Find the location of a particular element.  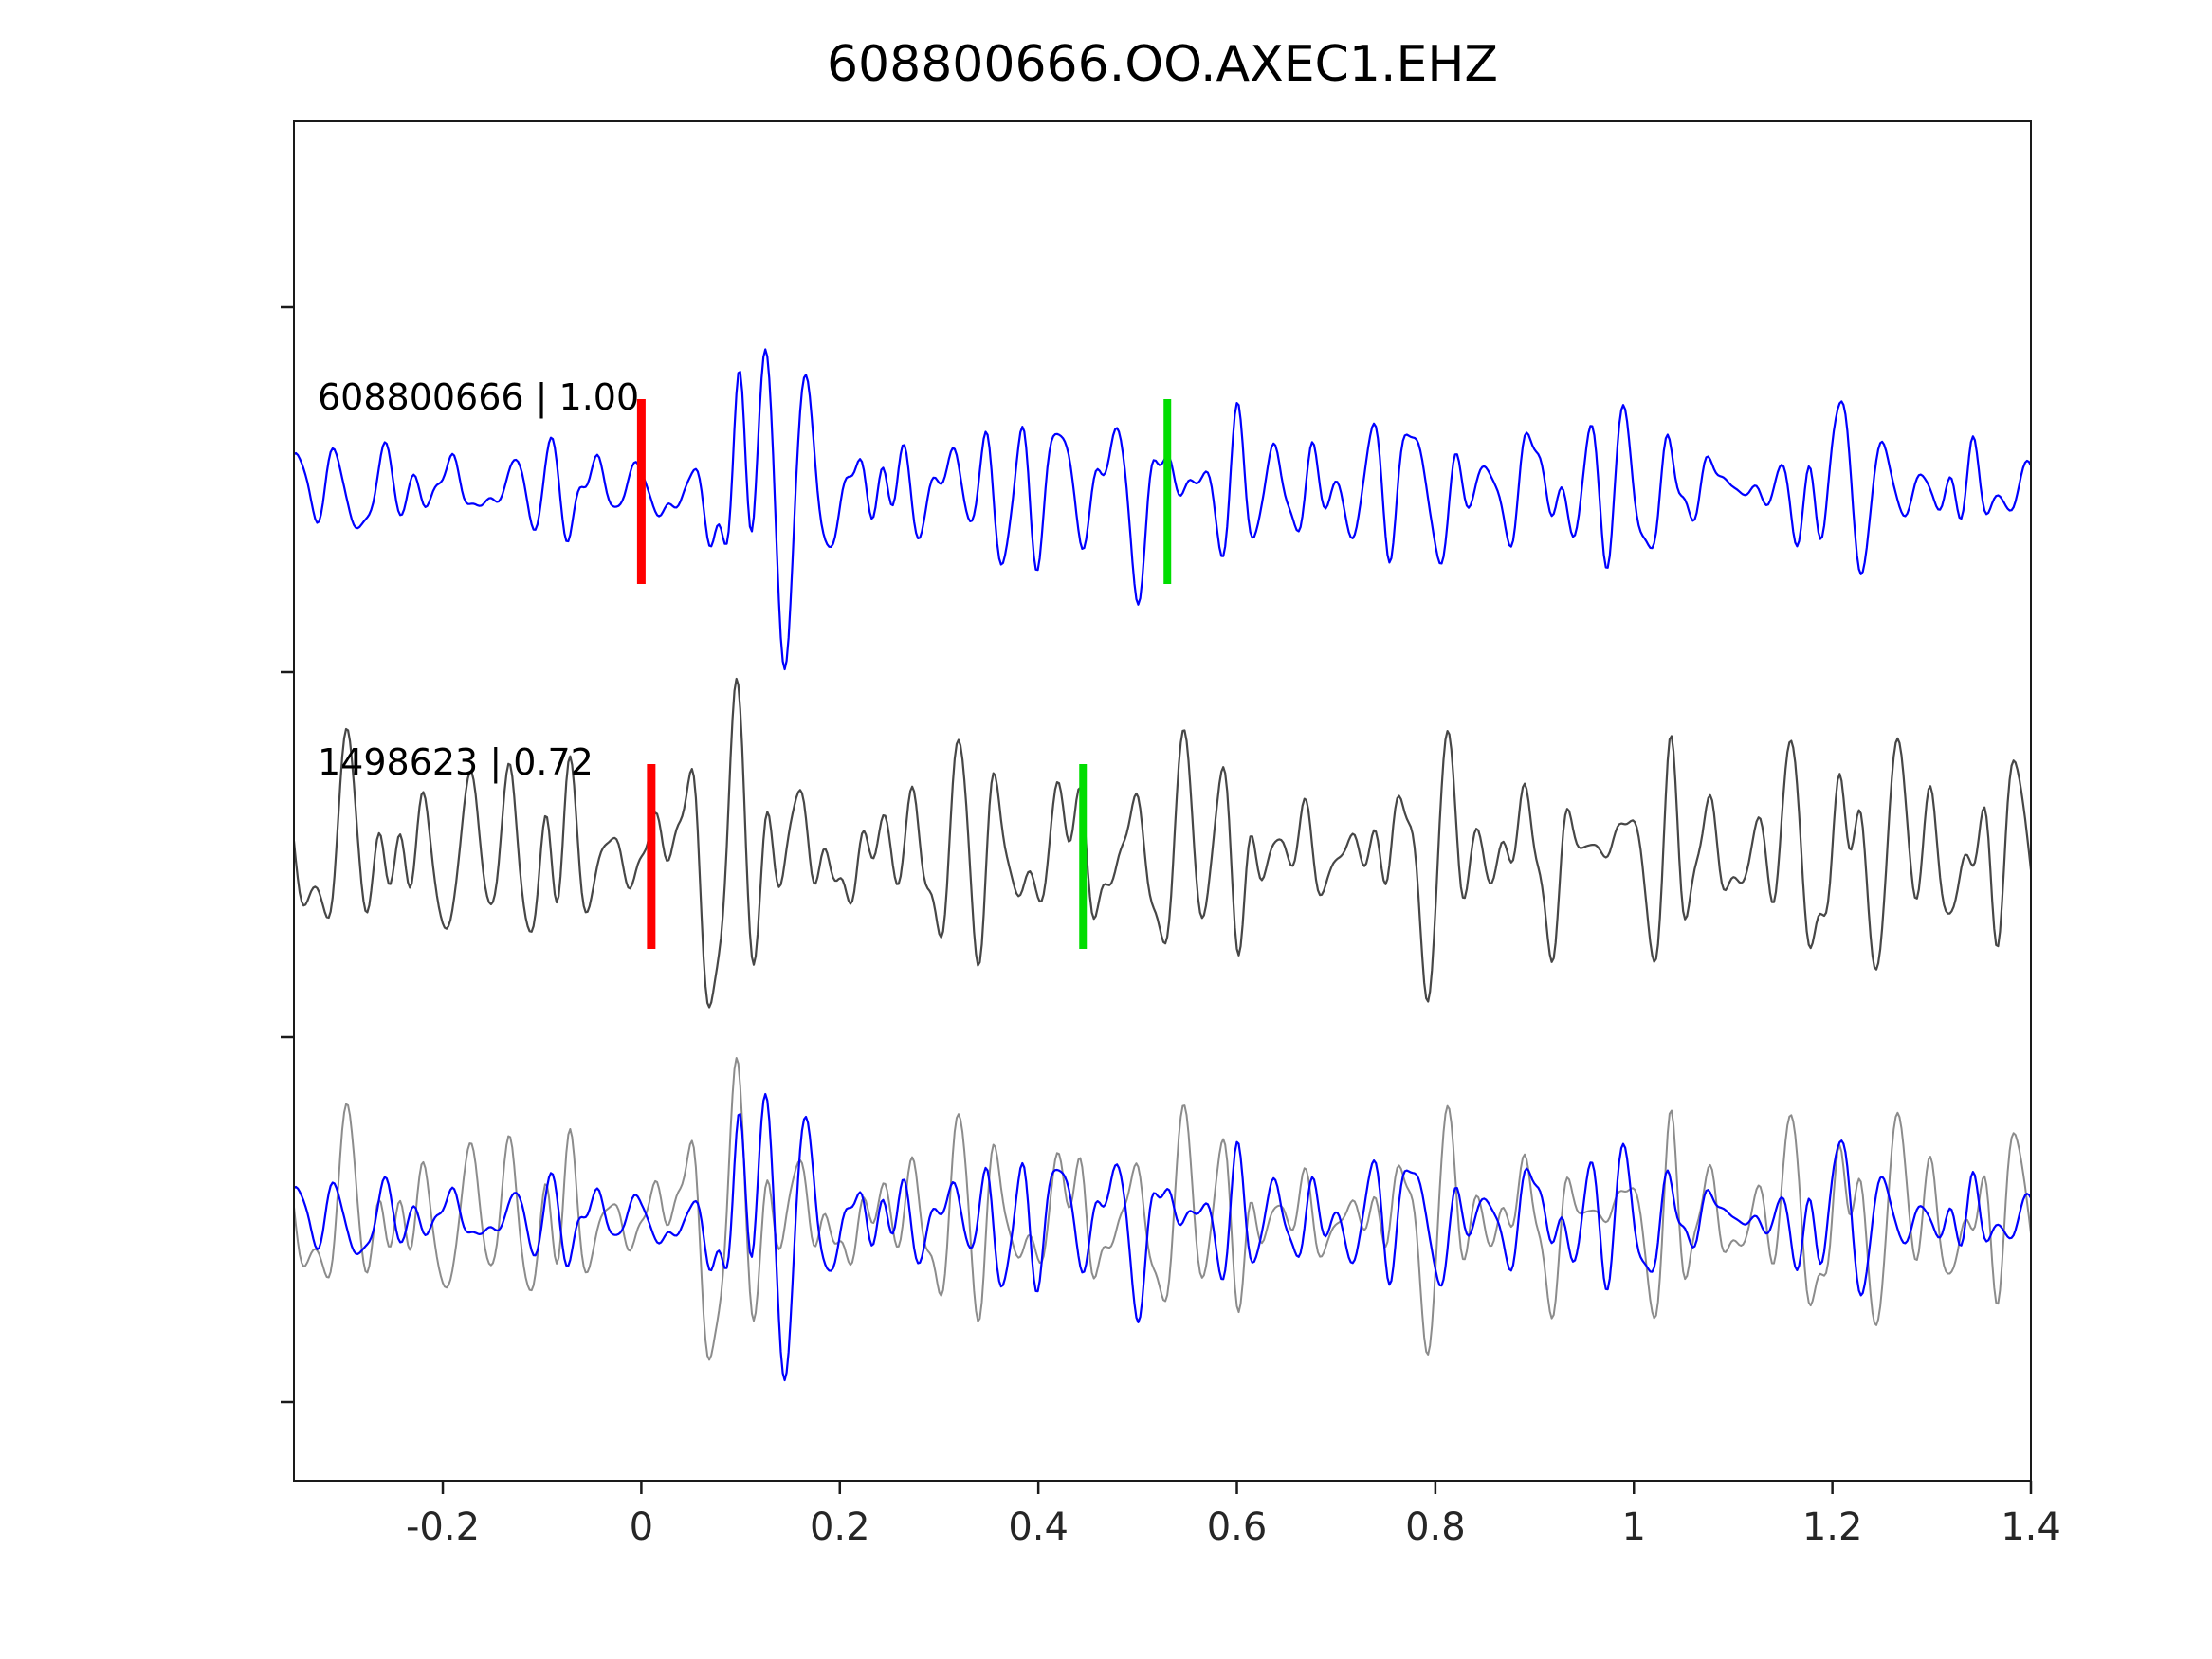

x-tick-label: 1.4 is located at coordinates (2031, 1527).